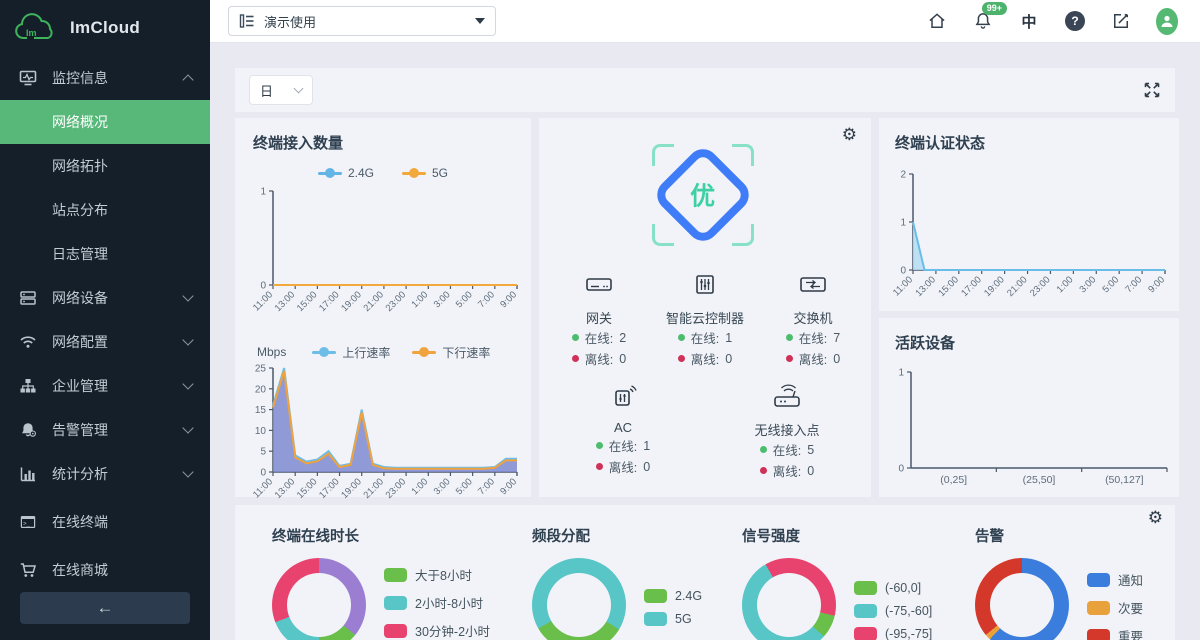  I want to click on legend-item: 次要, so click(1115, 607).